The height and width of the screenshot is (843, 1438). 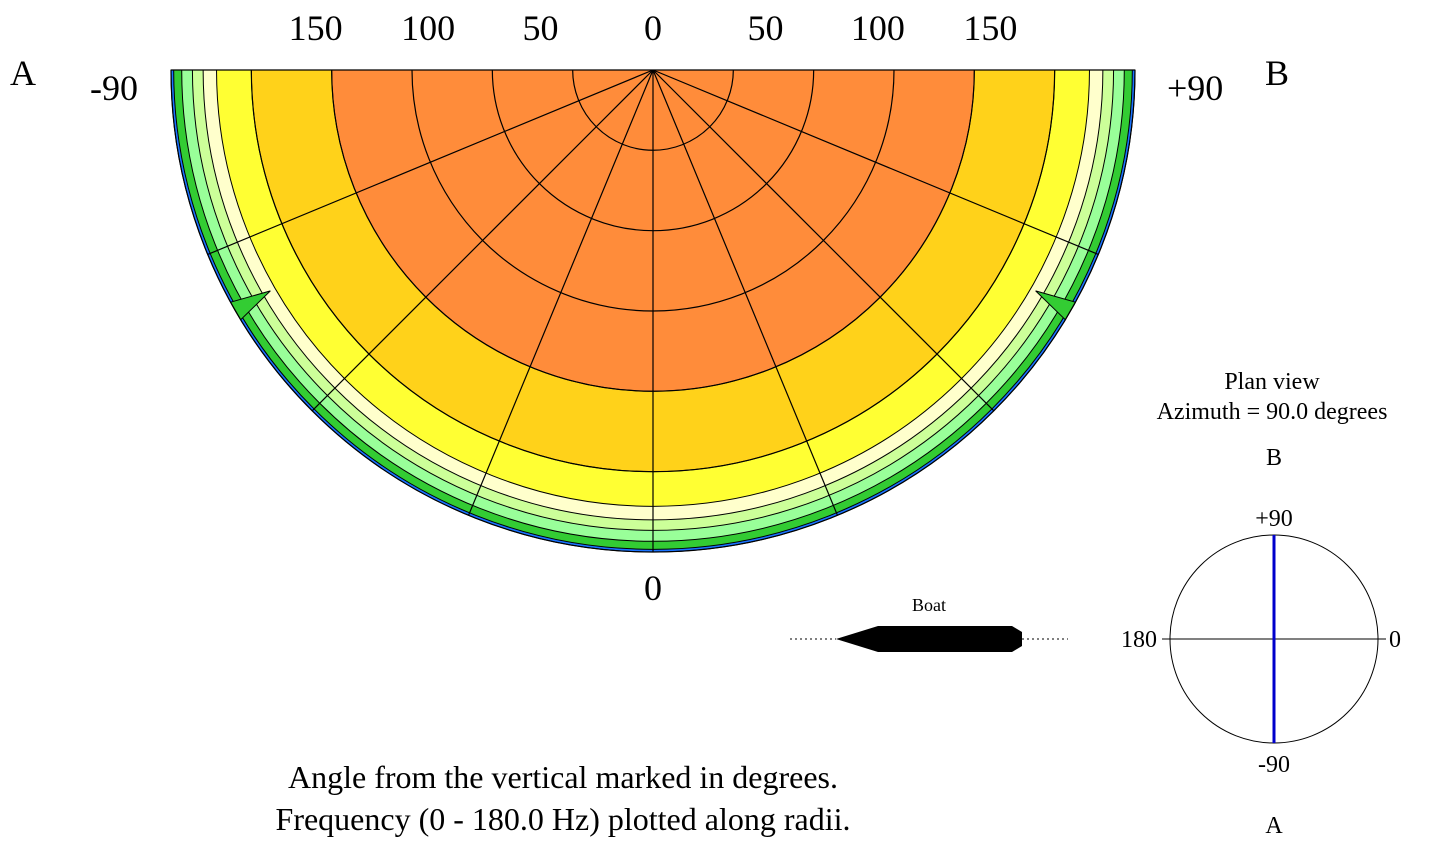 What do you see at coordinates (929, 605) in the screenshot?
I see `boat-label: Boat` at bounding box center [929, 605].